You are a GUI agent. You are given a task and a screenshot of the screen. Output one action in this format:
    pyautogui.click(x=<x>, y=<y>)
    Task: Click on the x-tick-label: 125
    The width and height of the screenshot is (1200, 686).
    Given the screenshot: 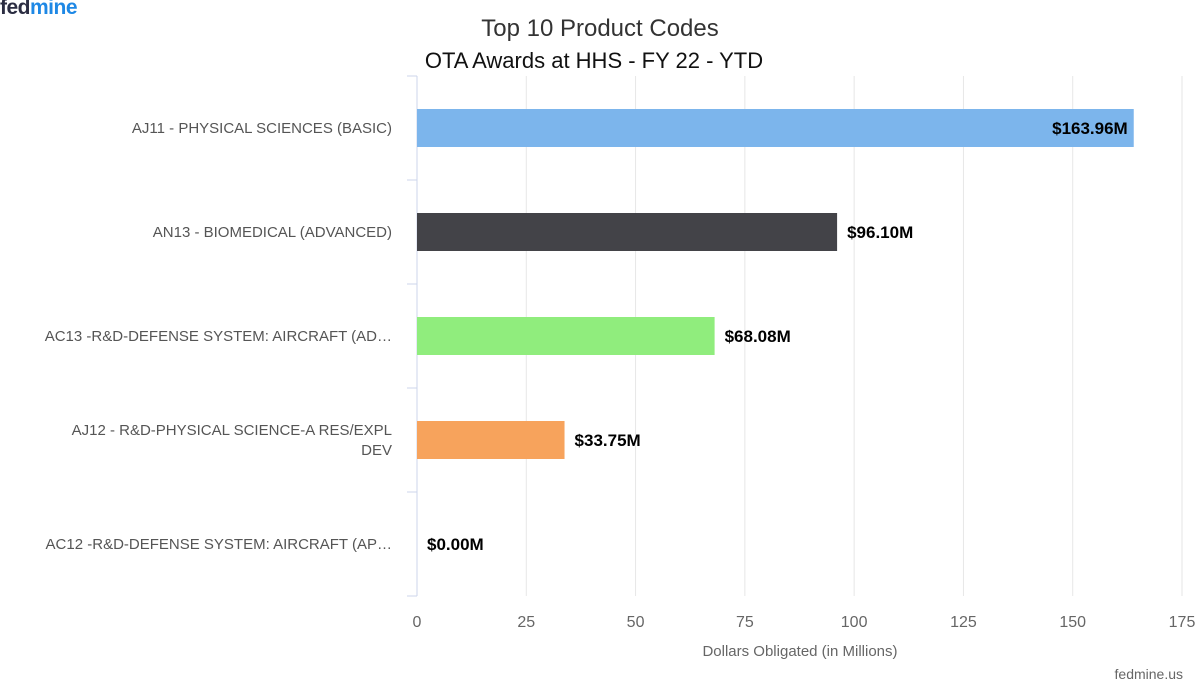 What is the action you would take?
    pyautogui.click(x=963, y=622)
    